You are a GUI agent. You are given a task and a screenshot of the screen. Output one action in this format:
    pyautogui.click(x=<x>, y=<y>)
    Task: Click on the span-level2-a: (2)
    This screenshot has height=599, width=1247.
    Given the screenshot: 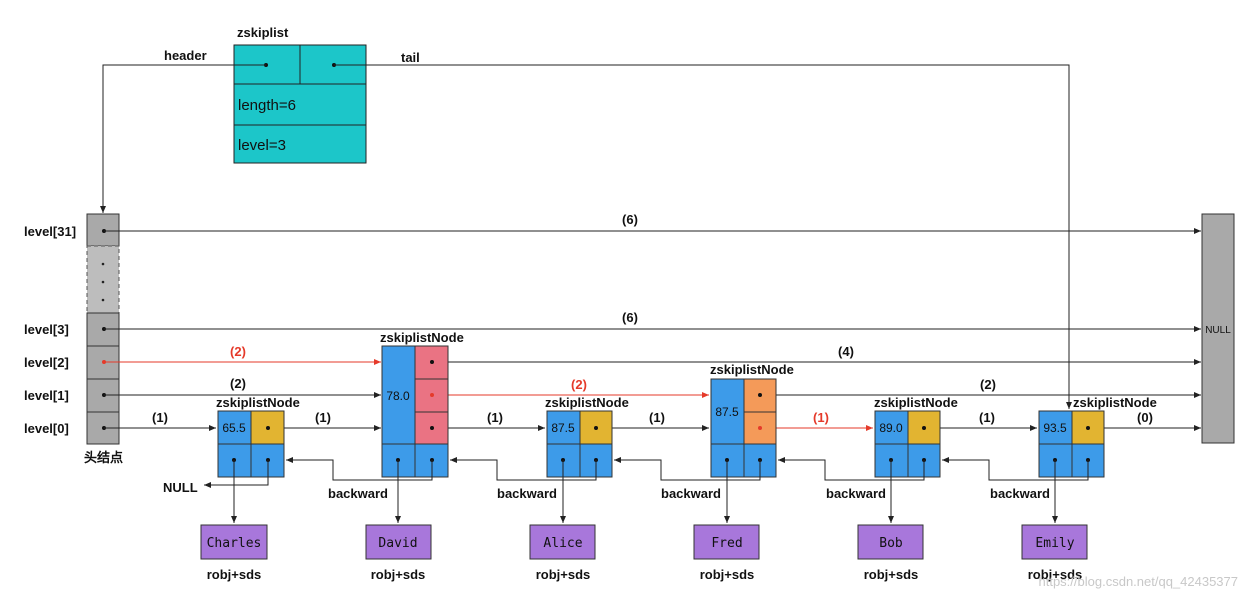 What is the action you would take?
    pyautogui.click(x=238, y=351)
    